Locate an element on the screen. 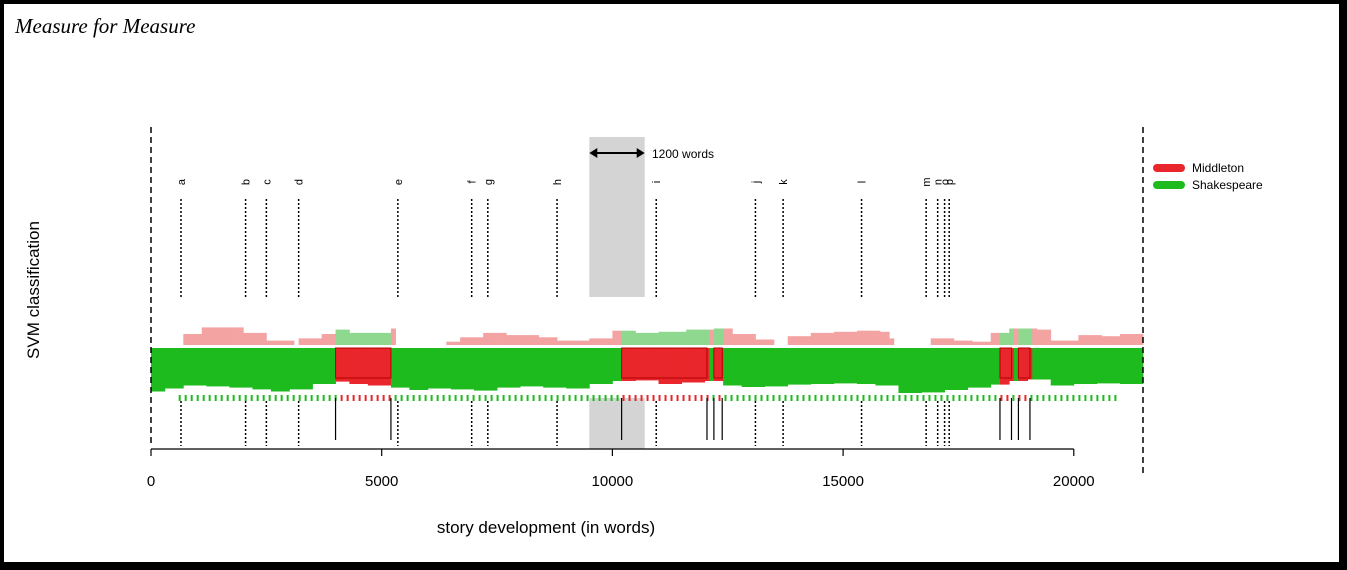 The width and height of the screenshot is (1347, 570). legend-swatch-middleton is located at coordinates (1169, 168).